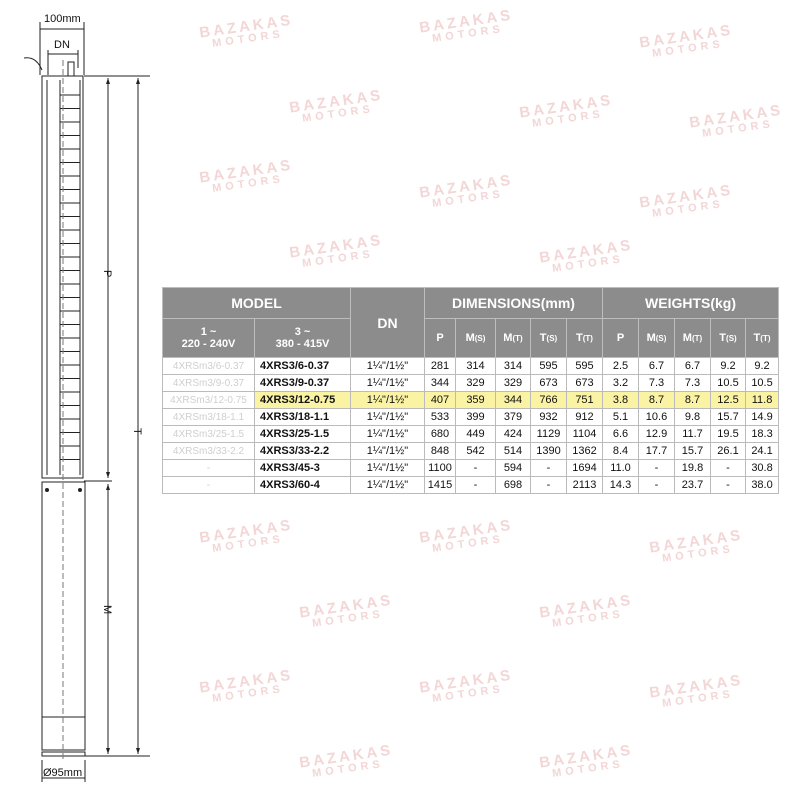 The height and width of the screenshot is (800, 800). What do you see at coordinates (620, 451) in the screenshot?
I see `cell-wp: 8.4` at bounding box center [620, 451].